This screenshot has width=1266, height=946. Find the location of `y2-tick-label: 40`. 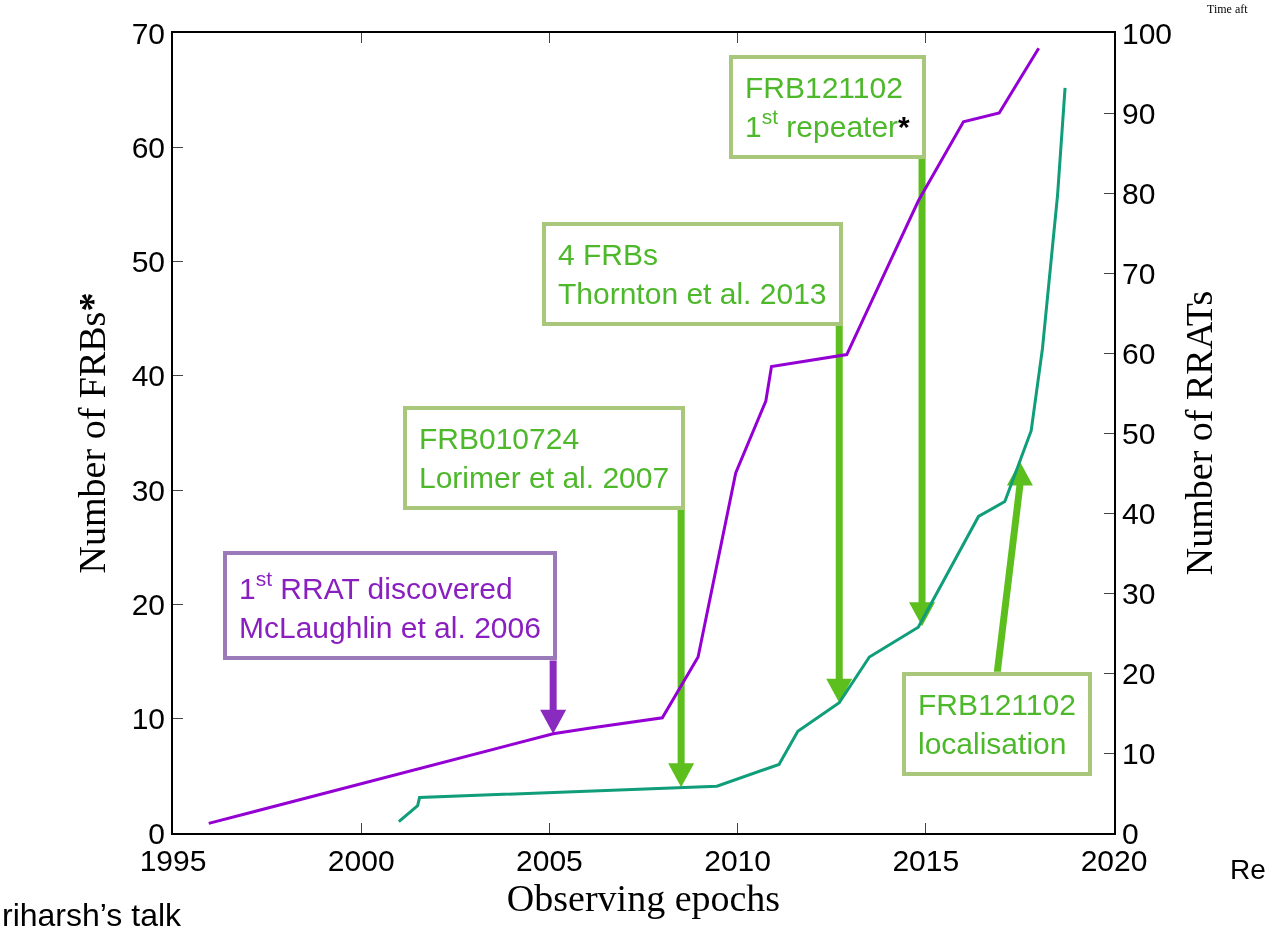

y2-tick-label: 40 is located at coordinates (1139, 513).